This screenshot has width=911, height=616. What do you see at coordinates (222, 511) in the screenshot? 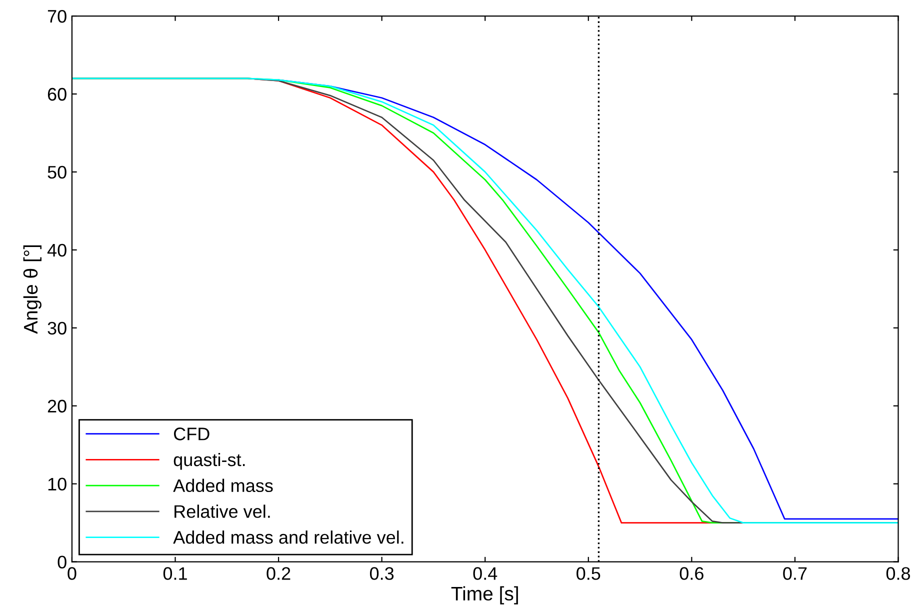
I see `legend-label: Relative vel.` at bounding box center [222, 511].